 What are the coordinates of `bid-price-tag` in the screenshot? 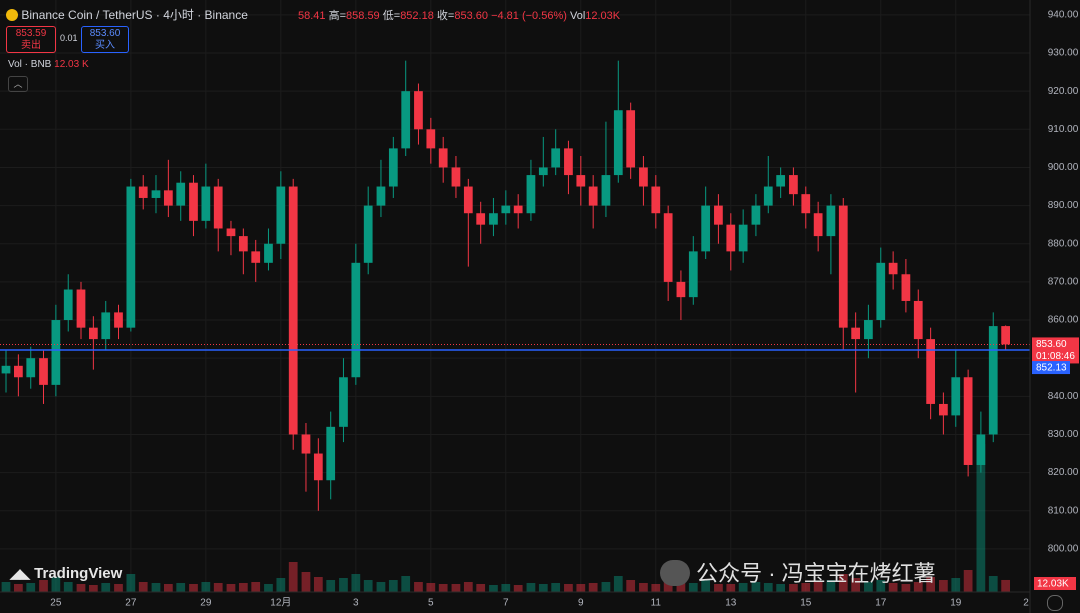 It's located at (1051, 368).